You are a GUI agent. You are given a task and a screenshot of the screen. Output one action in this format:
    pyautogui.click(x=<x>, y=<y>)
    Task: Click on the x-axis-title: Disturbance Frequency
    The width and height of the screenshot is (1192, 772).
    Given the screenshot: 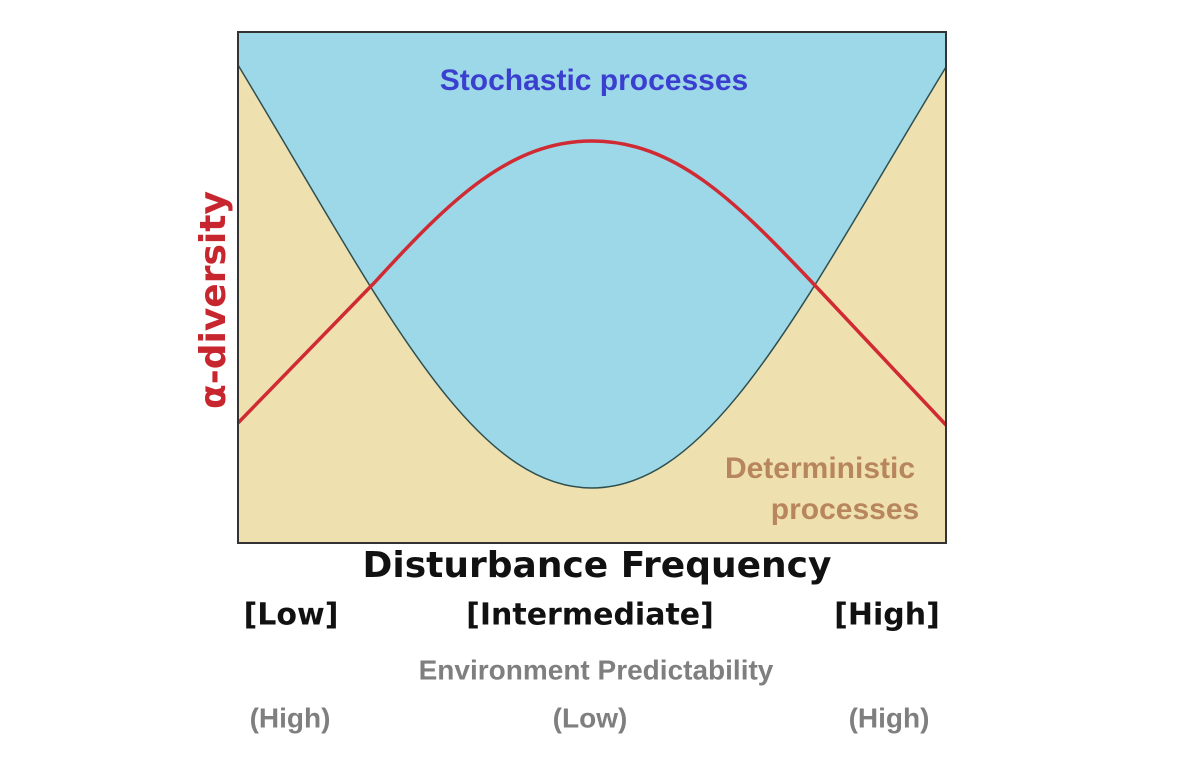 What is the action you would take?
    pyautogui.click(x=597, y=565)
    